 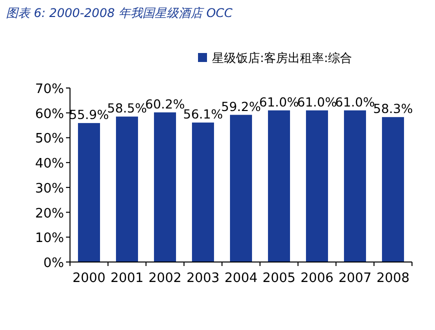 I want to click on x-tick-label: 2008, so click(x=393, y=278).